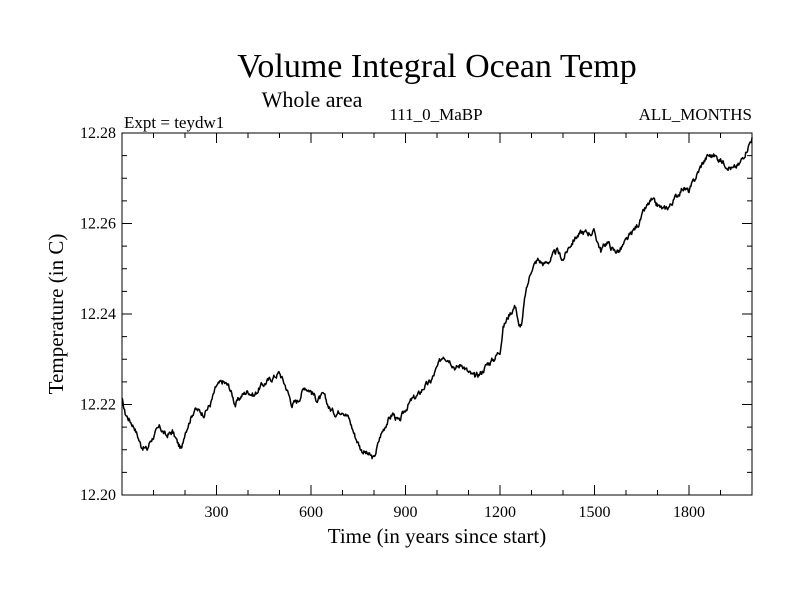 This screenshot has width=800, height=600. I want to click on y-tick-label: 12.24, so click(98, 314).